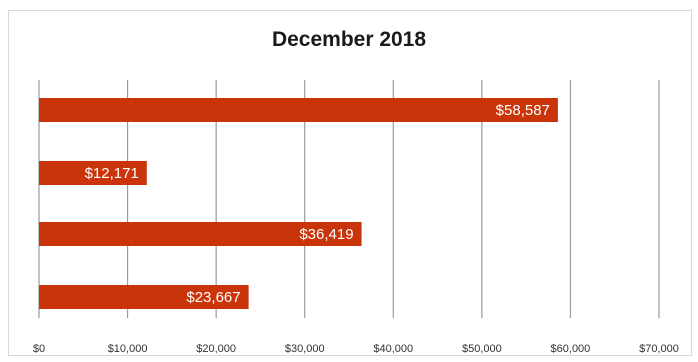 This screenshot has height=362, width=698. What do you see at coordinates (213, 297) in the screenshot?
I see `bar-data-label: $23,667` at bounding box center [213, 297].